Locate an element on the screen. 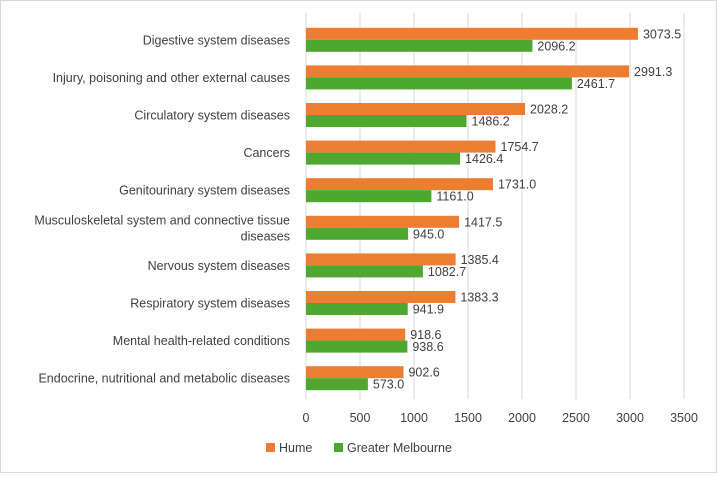 Image resolution: width=717 pixels, height=477 pixels. legend-label-hume: Hume is located at coordinates (295, 448).